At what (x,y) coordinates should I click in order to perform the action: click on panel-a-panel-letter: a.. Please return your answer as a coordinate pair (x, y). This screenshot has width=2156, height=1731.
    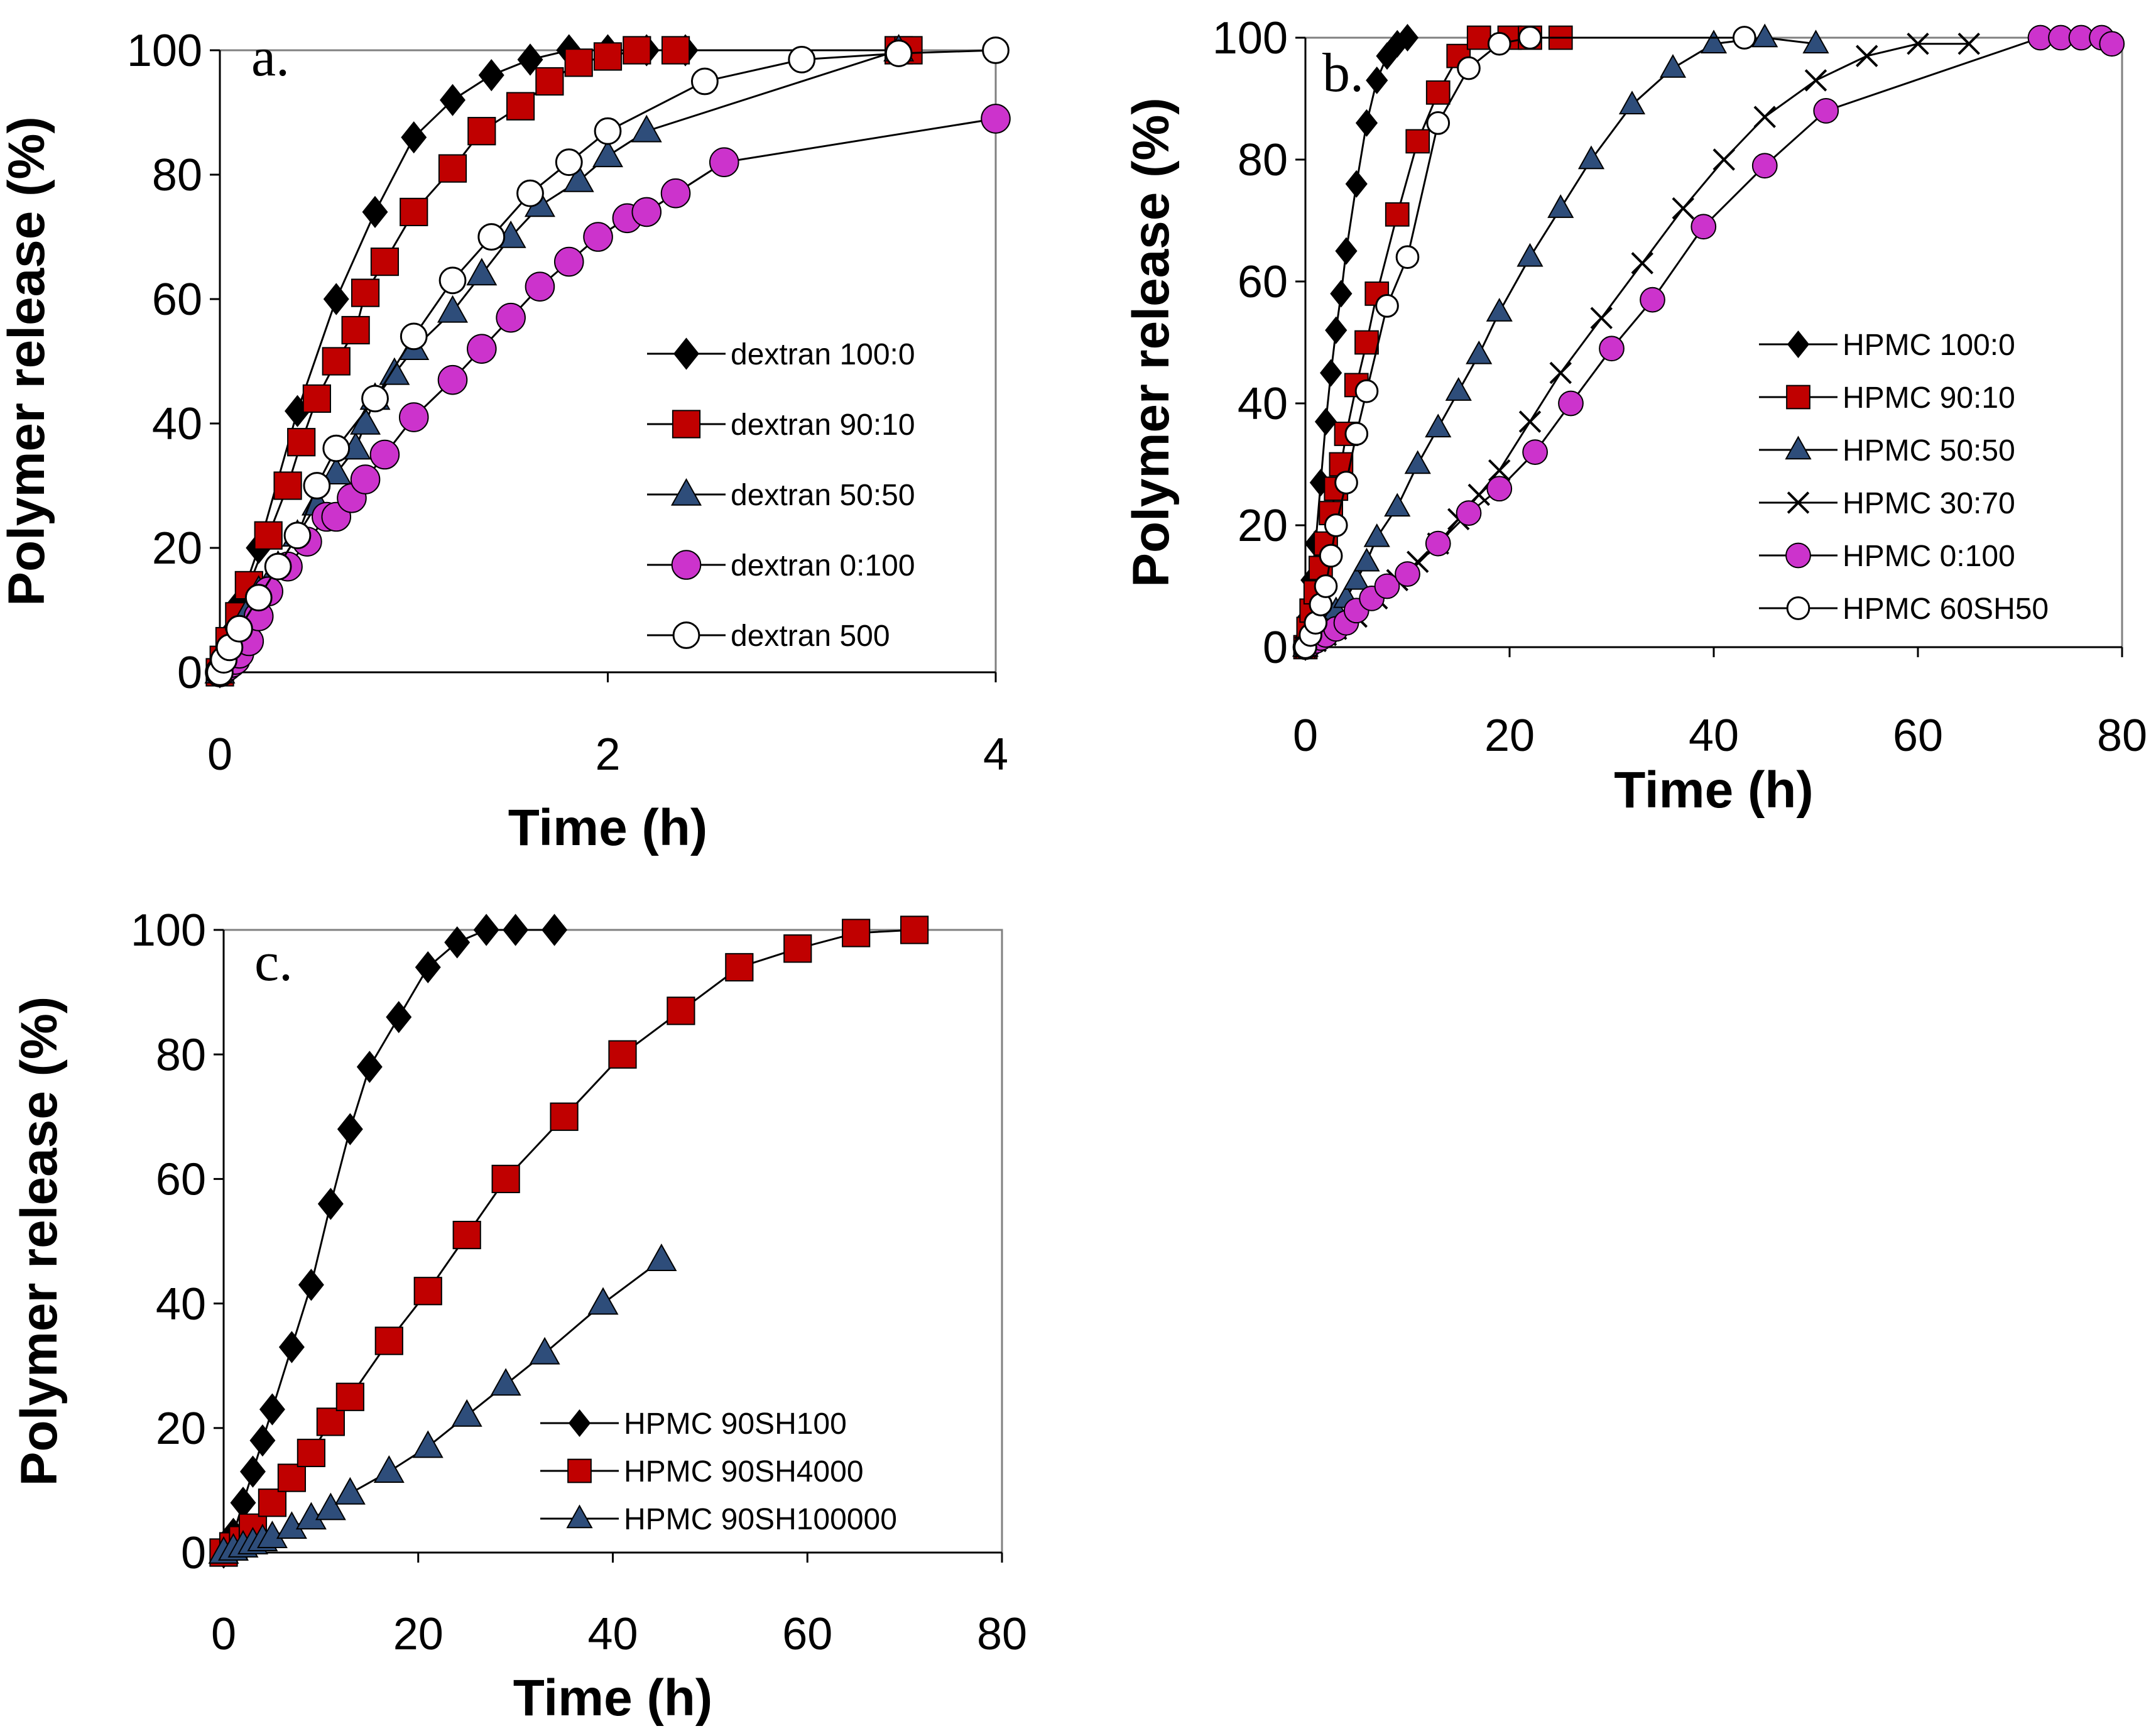
    Looking at the image, I should click on (270, 57).